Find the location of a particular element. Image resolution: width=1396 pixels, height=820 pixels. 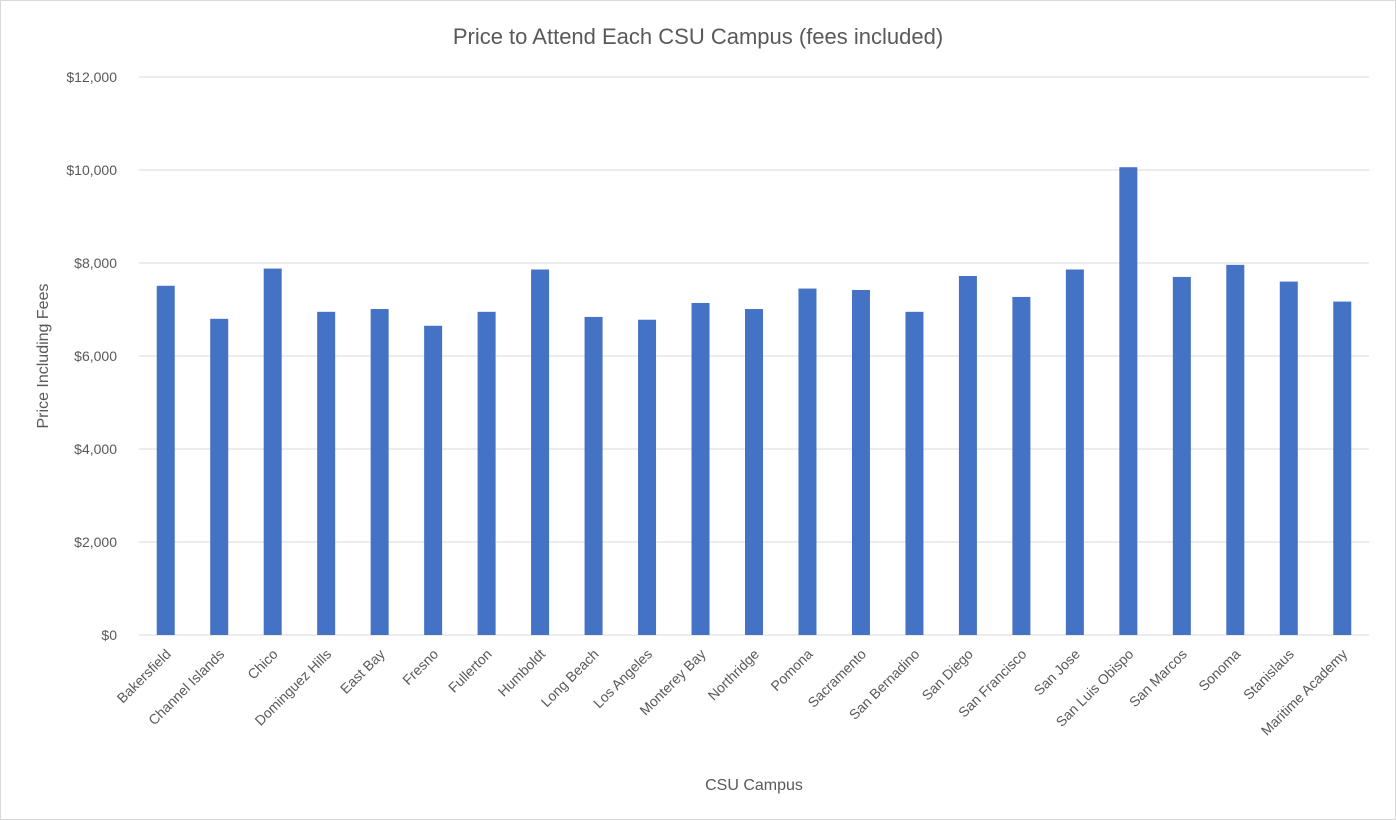

y-tick-label: $8,000 is located at coordinates (95, 263).